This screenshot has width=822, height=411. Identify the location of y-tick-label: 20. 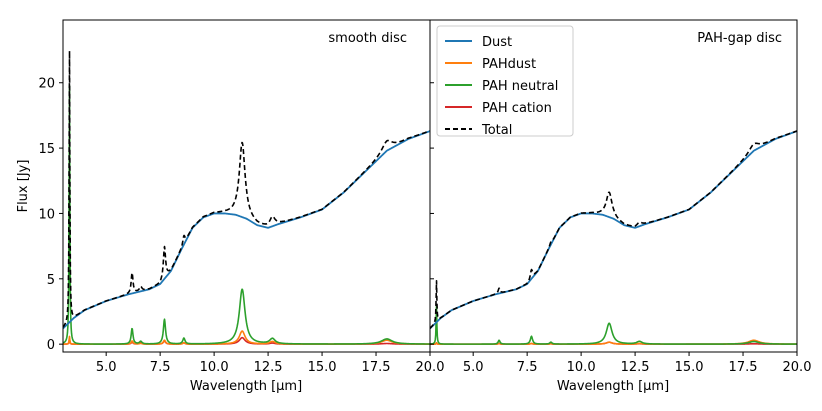
(46, 84).